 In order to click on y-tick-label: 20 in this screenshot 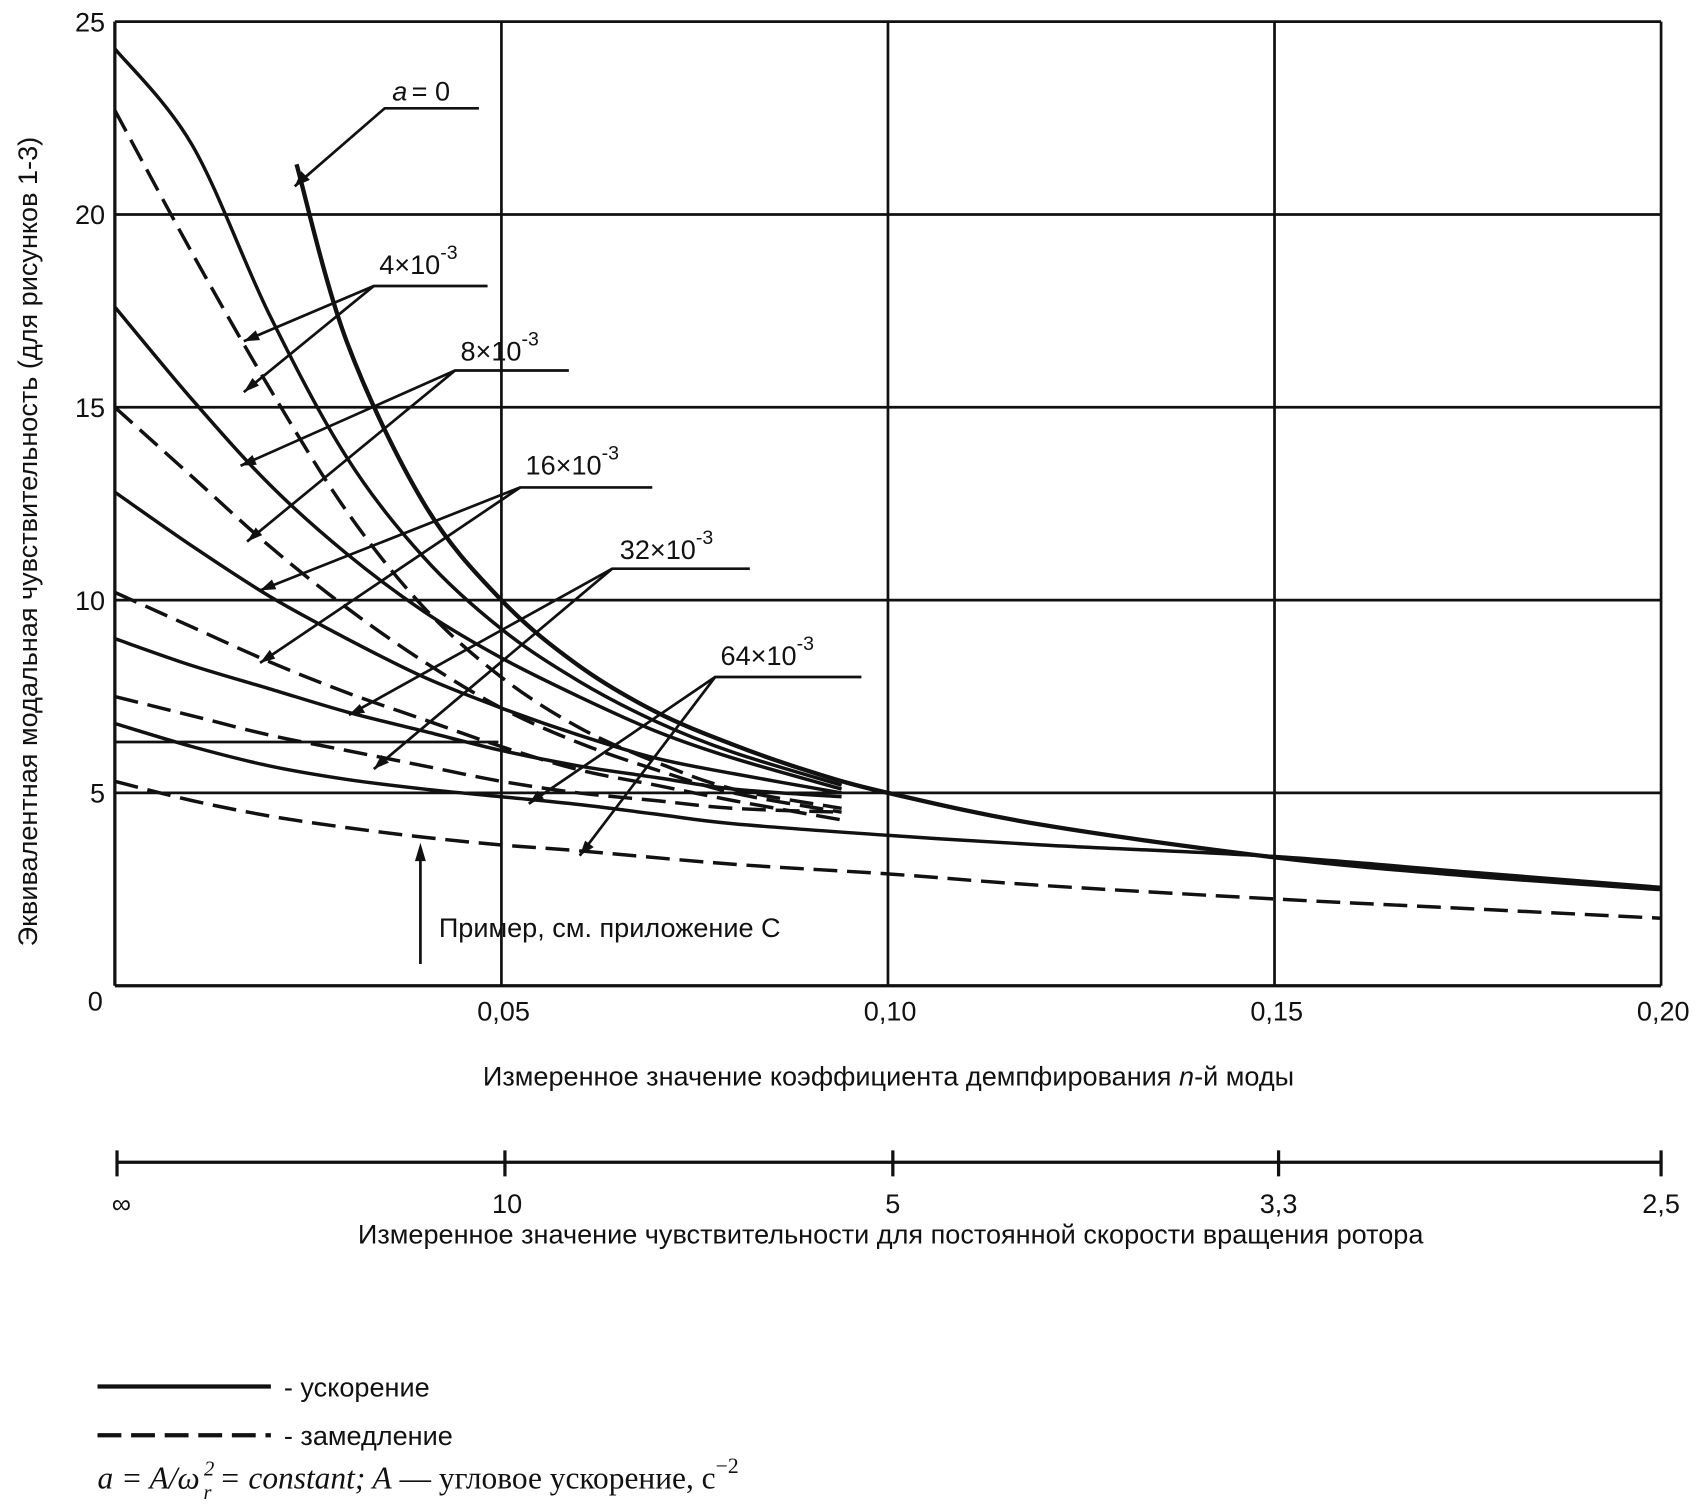, I will do `click(90, 214)`.